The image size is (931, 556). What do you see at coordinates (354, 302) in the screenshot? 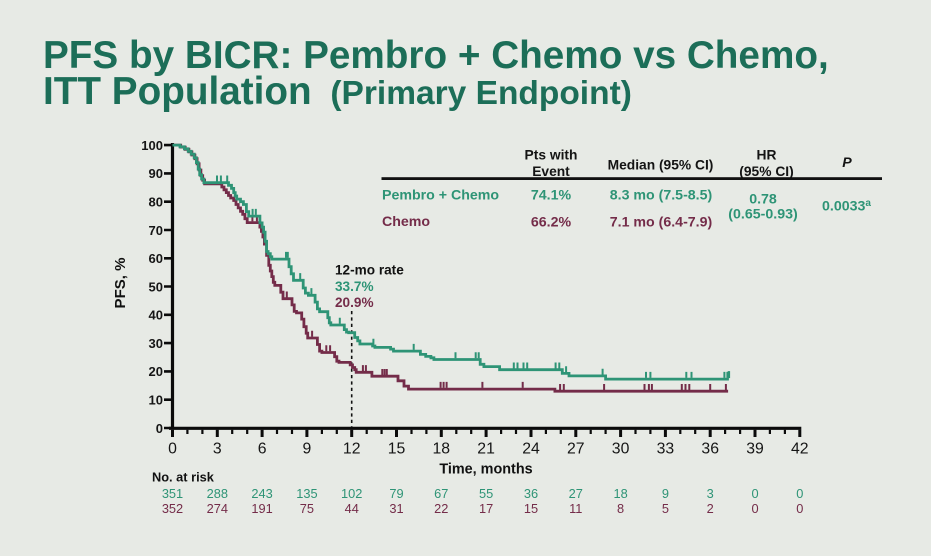
I see `svg-text: 20.9%` at bounding box center [354, 302].